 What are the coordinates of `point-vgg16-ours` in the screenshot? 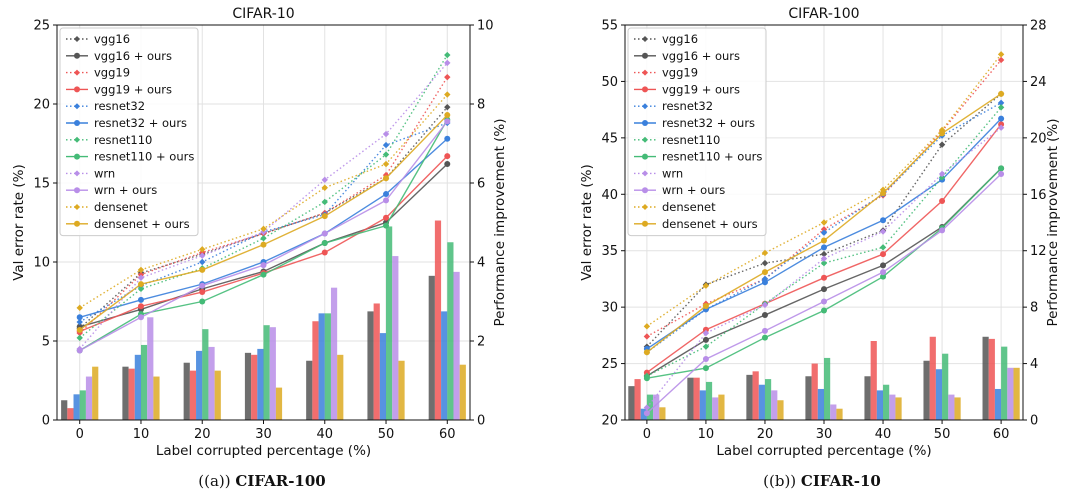 It's located at (705, 339).